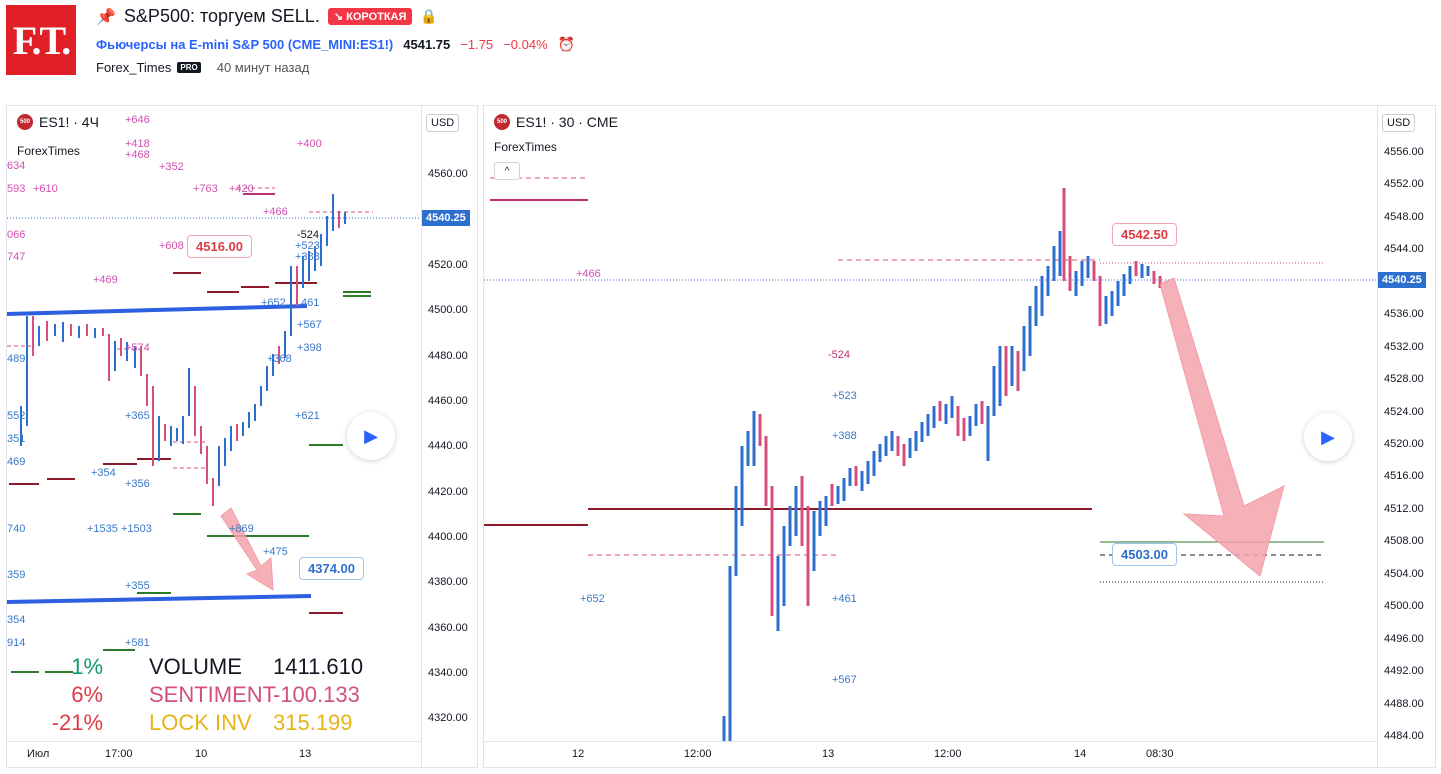 The width and height of the screenshot is (1441, 774). What do you see at coordinates (241, 189) in the screenshot?
I see `ann: +420` at bounding box center [241, 189].